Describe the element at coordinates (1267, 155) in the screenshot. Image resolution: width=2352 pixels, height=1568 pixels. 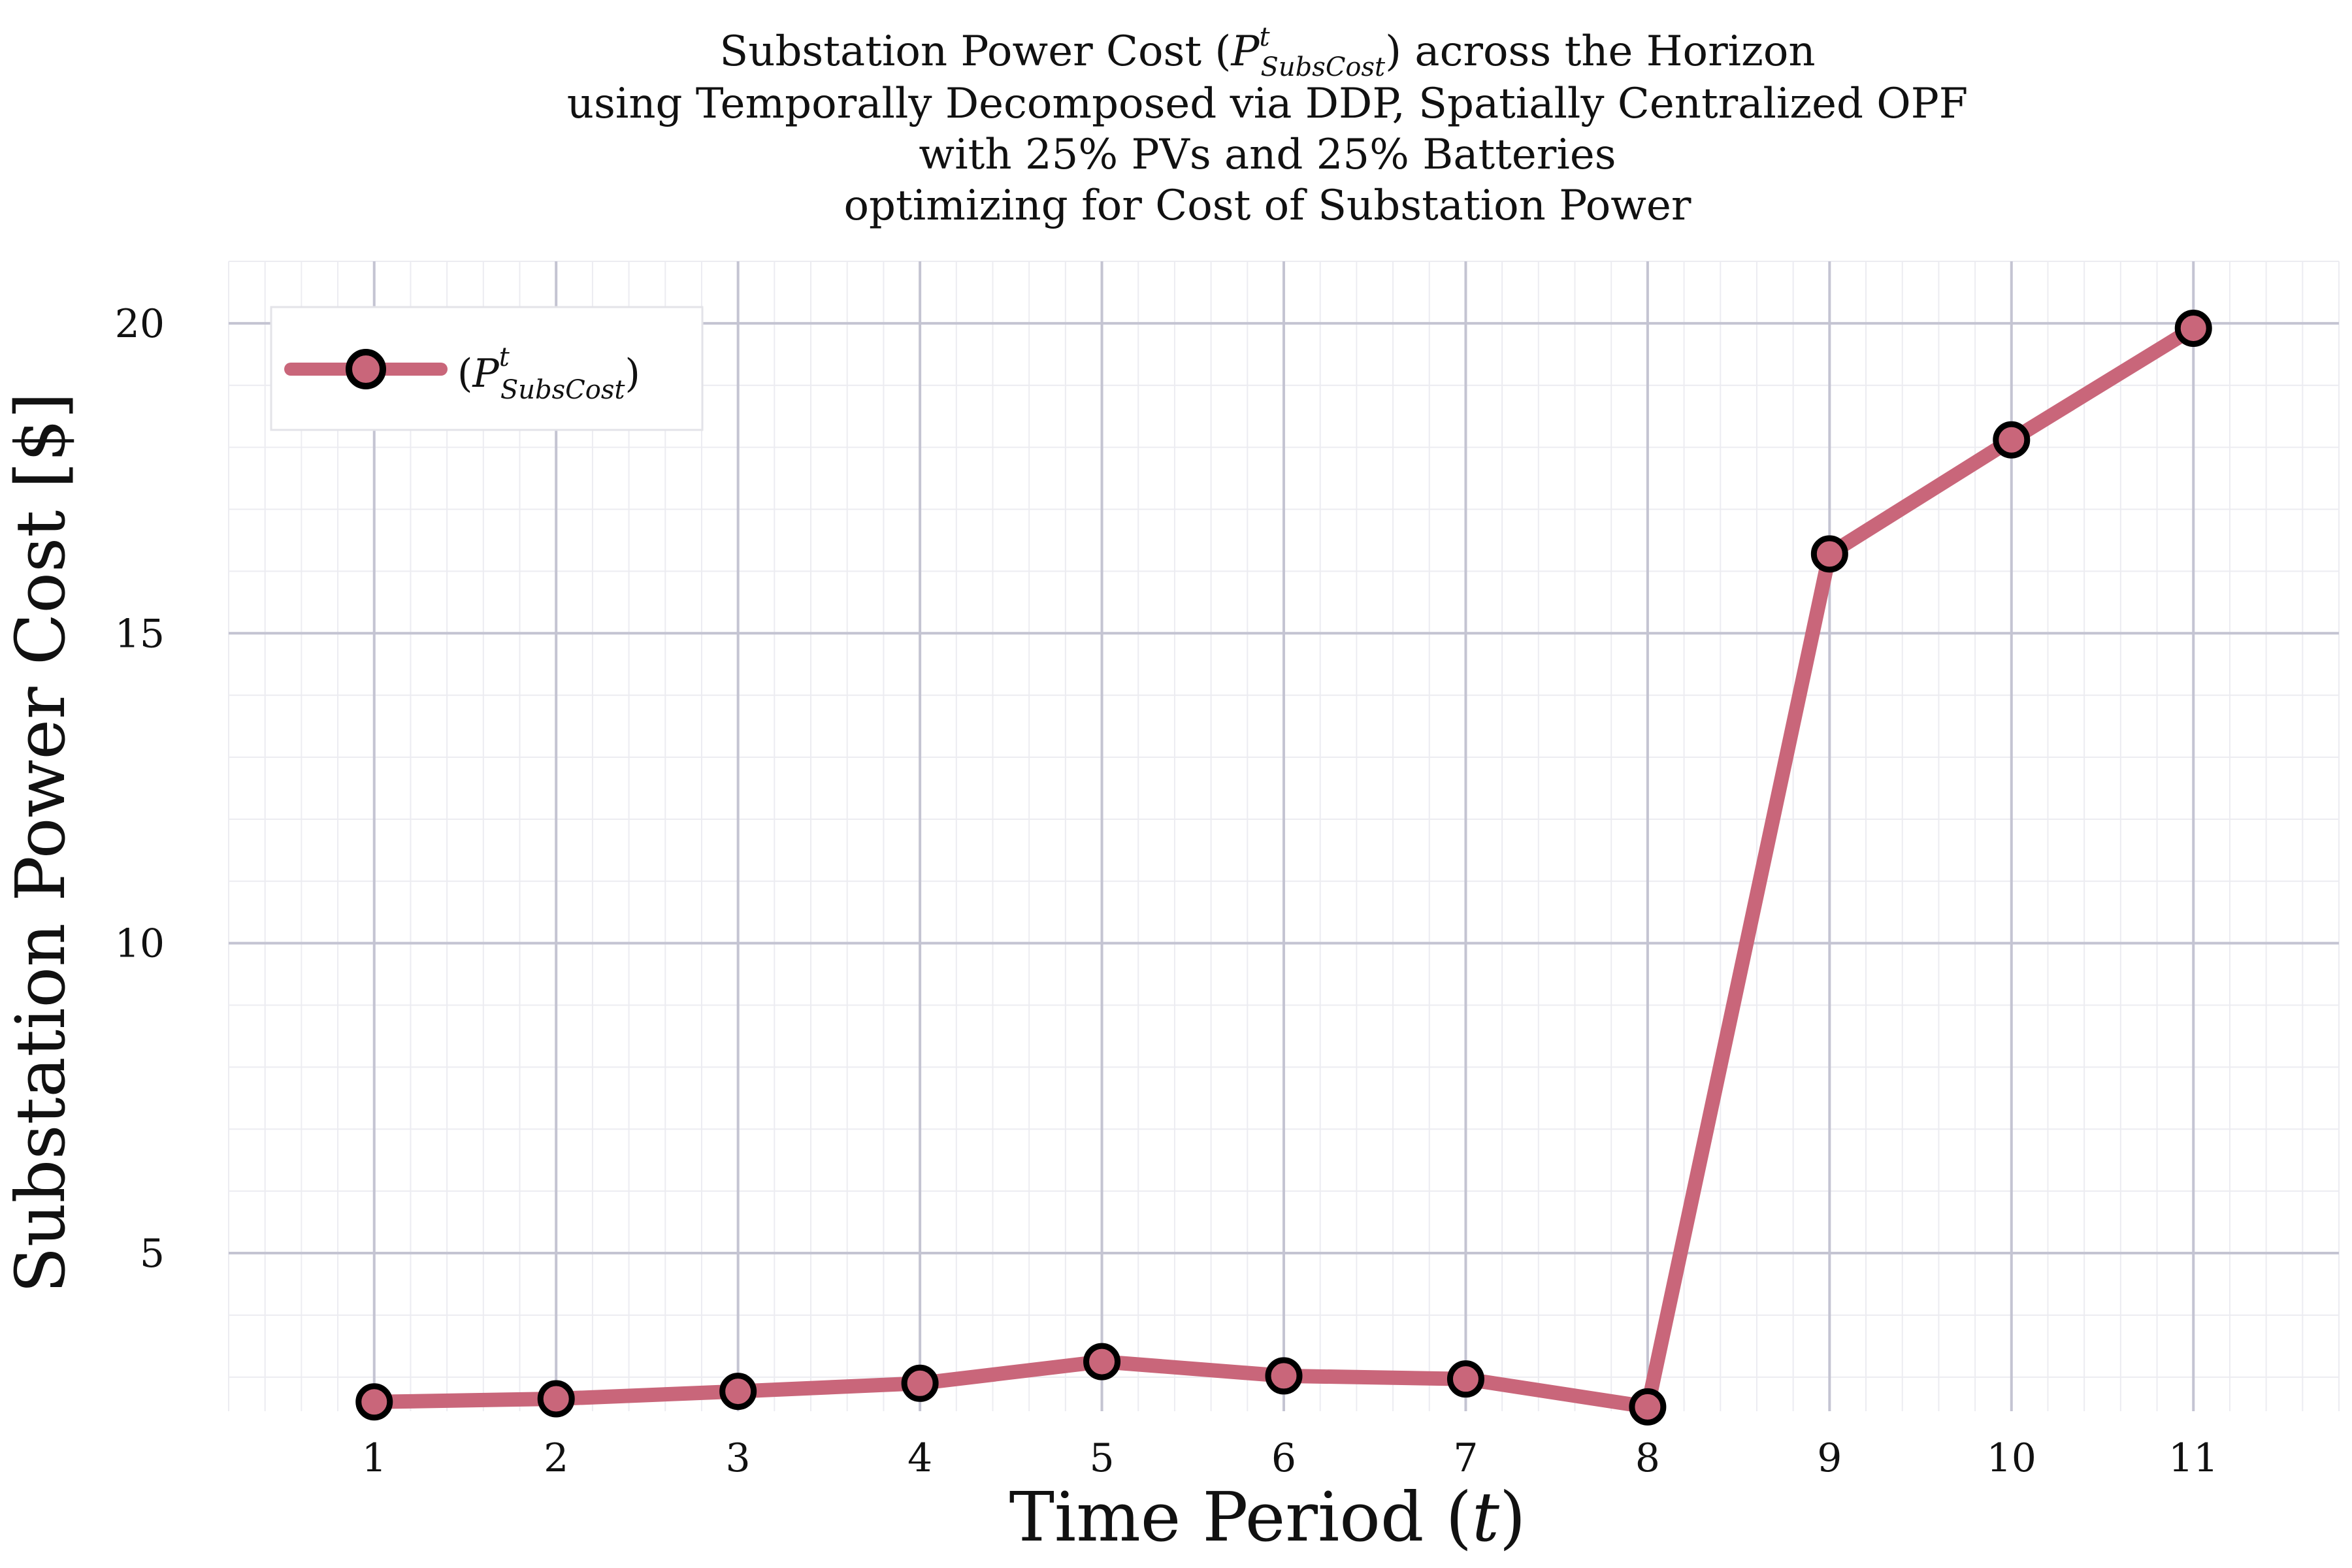
I see `title-line-3: with 25% PVs and 25% Batteries` at that location.